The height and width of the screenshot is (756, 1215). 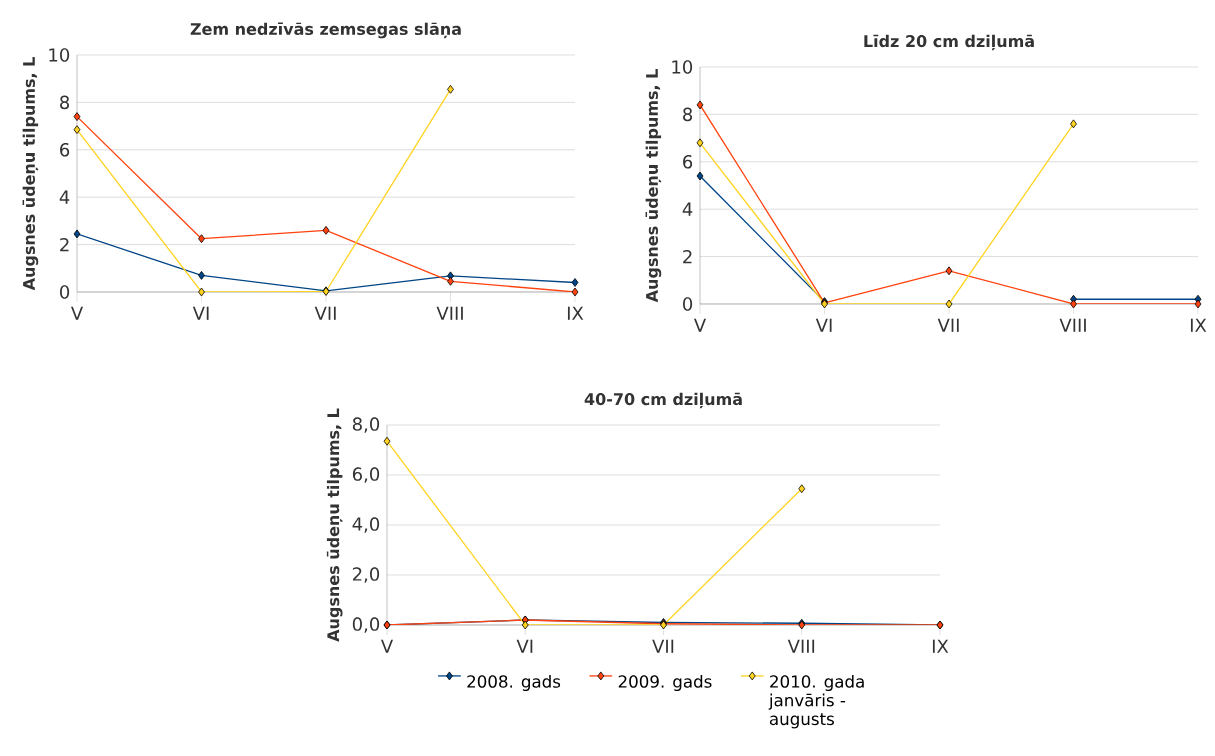 I want to click on legend-label: 2010. gada janvāris - augusts, so click(x=816, y=701).